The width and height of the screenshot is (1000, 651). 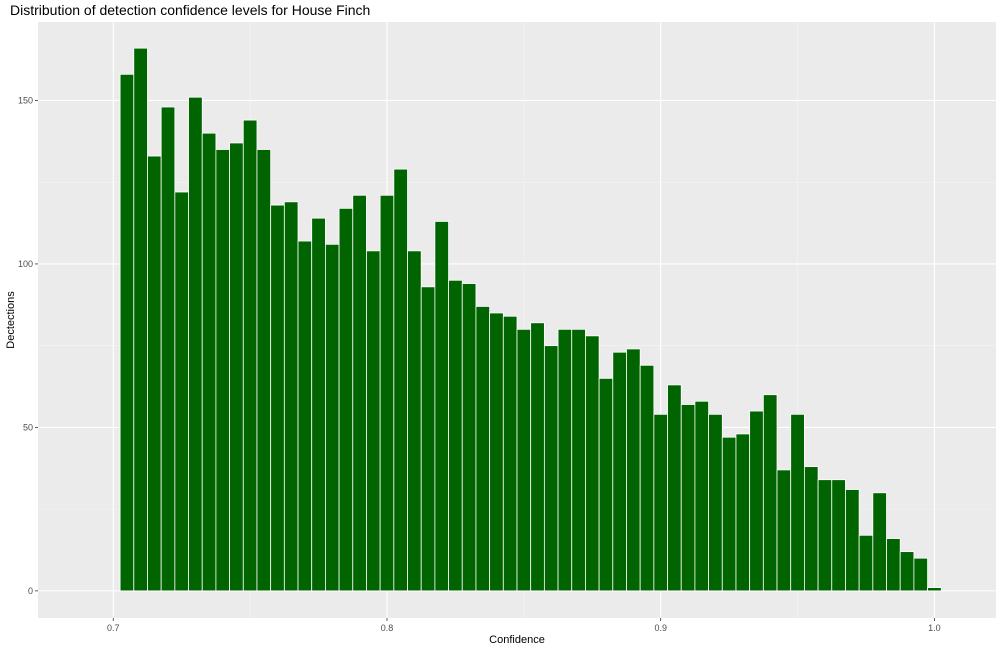 What do you see at coordinates (524, 625) in the screenshot?
I see `x-axis: 0.7 0.8 0.9 1.0` at bounding box center [524, 625].